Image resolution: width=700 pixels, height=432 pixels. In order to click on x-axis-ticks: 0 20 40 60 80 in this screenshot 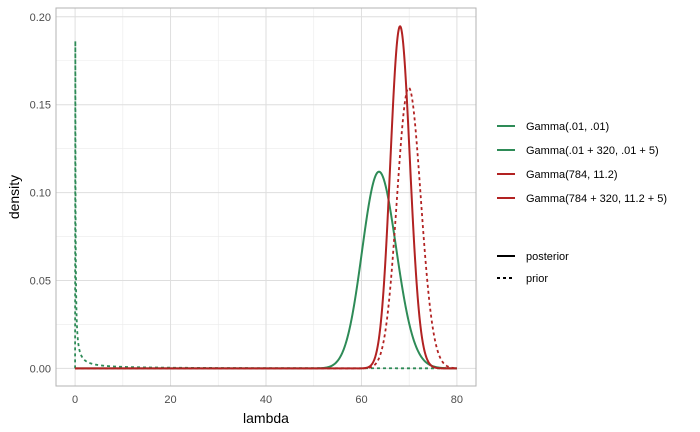, I will do `click(267, 400)`.